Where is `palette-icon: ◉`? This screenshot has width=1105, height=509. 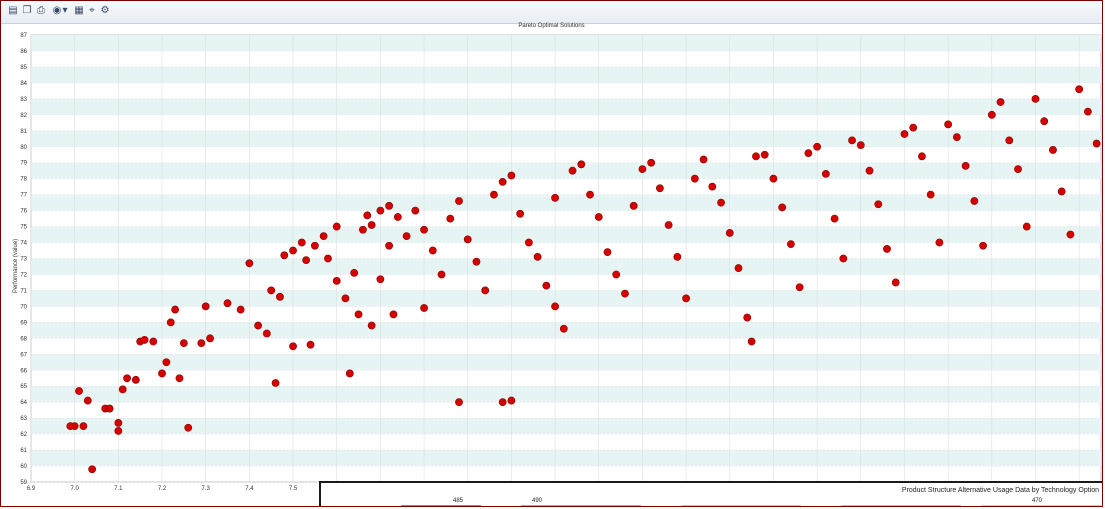 palette-icon: ◉ is located at coordinates (57, 10).